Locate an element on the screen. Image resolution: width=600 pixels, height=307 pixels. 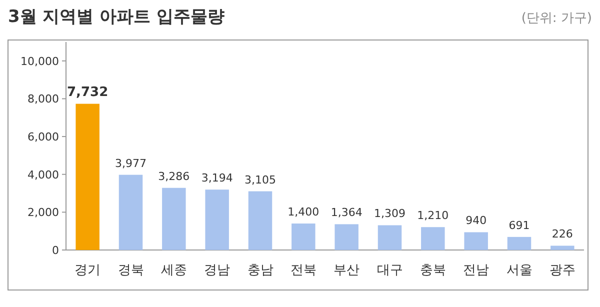
x-tick-label: 경기 is located at coordinates (87, 270).